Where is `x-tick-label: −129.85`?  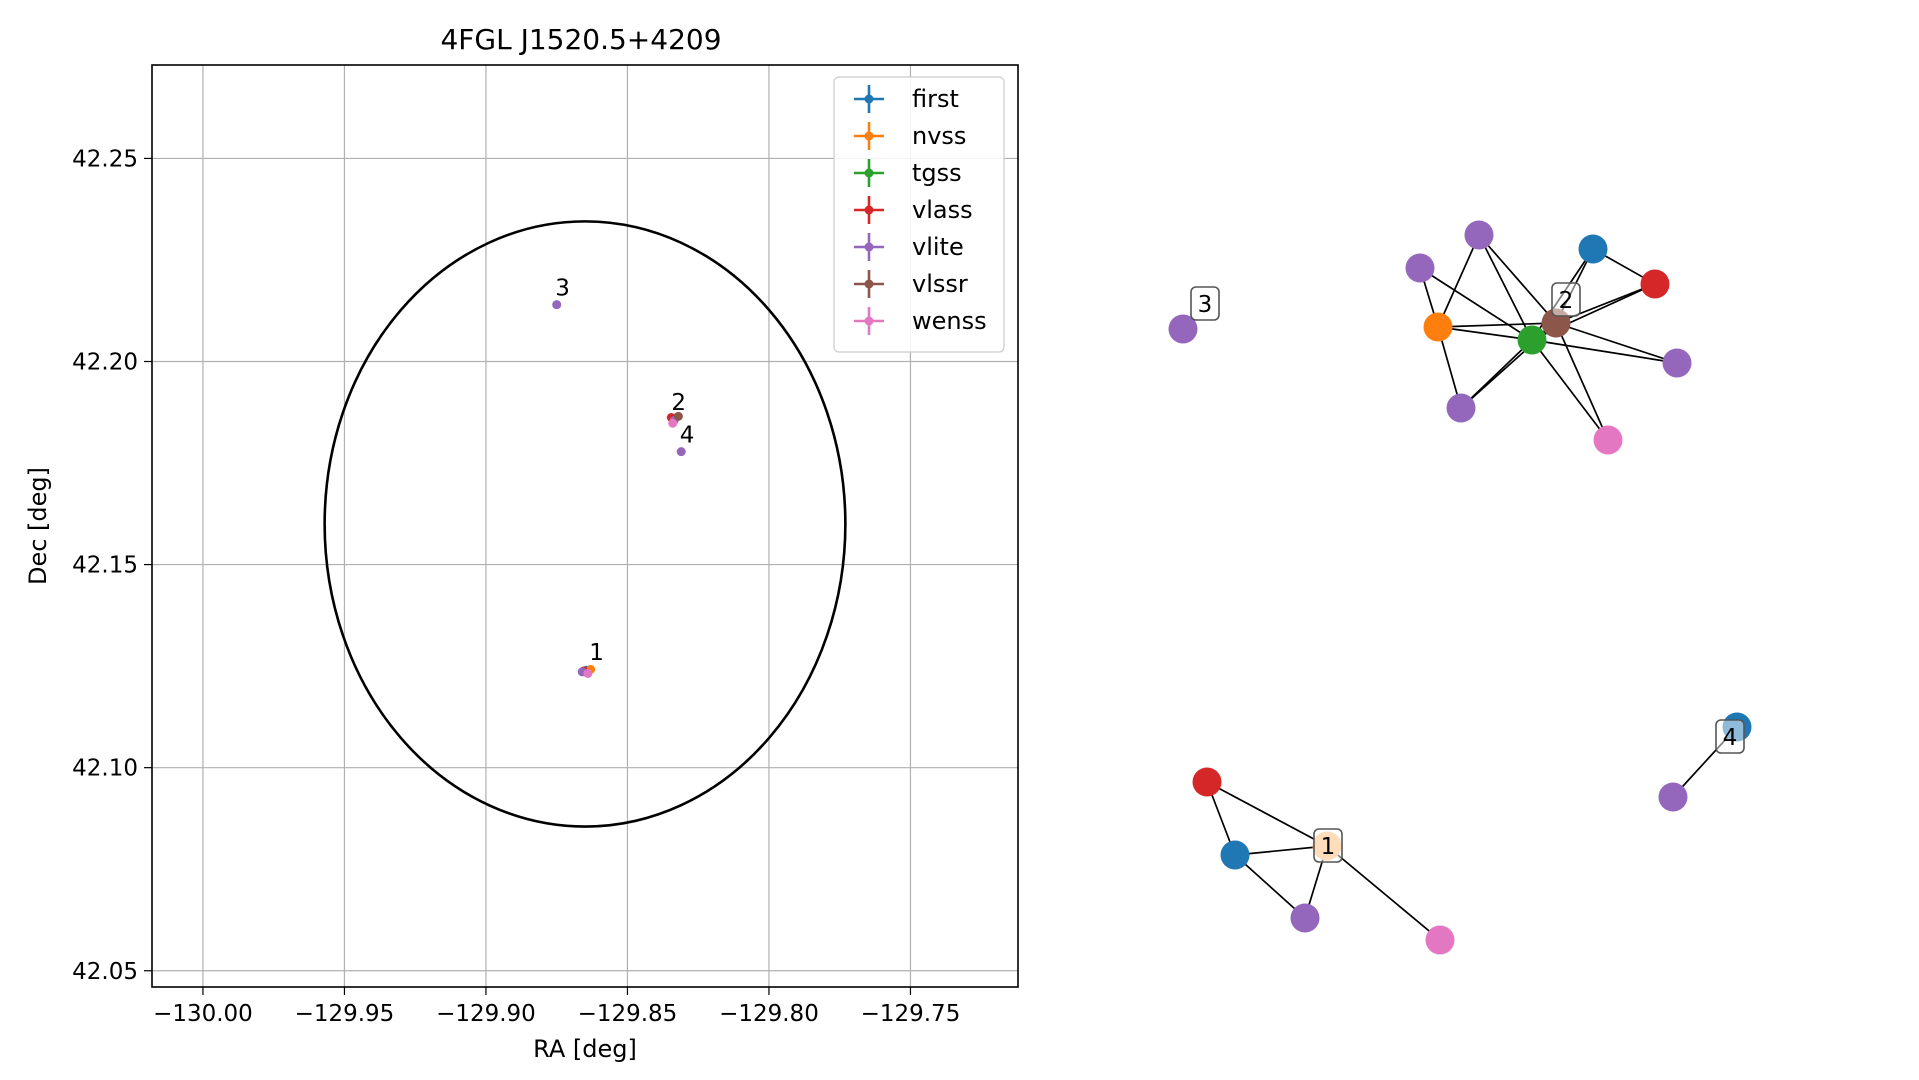 x-tick-label: −129.85 is located at coordinates (628, 1014).